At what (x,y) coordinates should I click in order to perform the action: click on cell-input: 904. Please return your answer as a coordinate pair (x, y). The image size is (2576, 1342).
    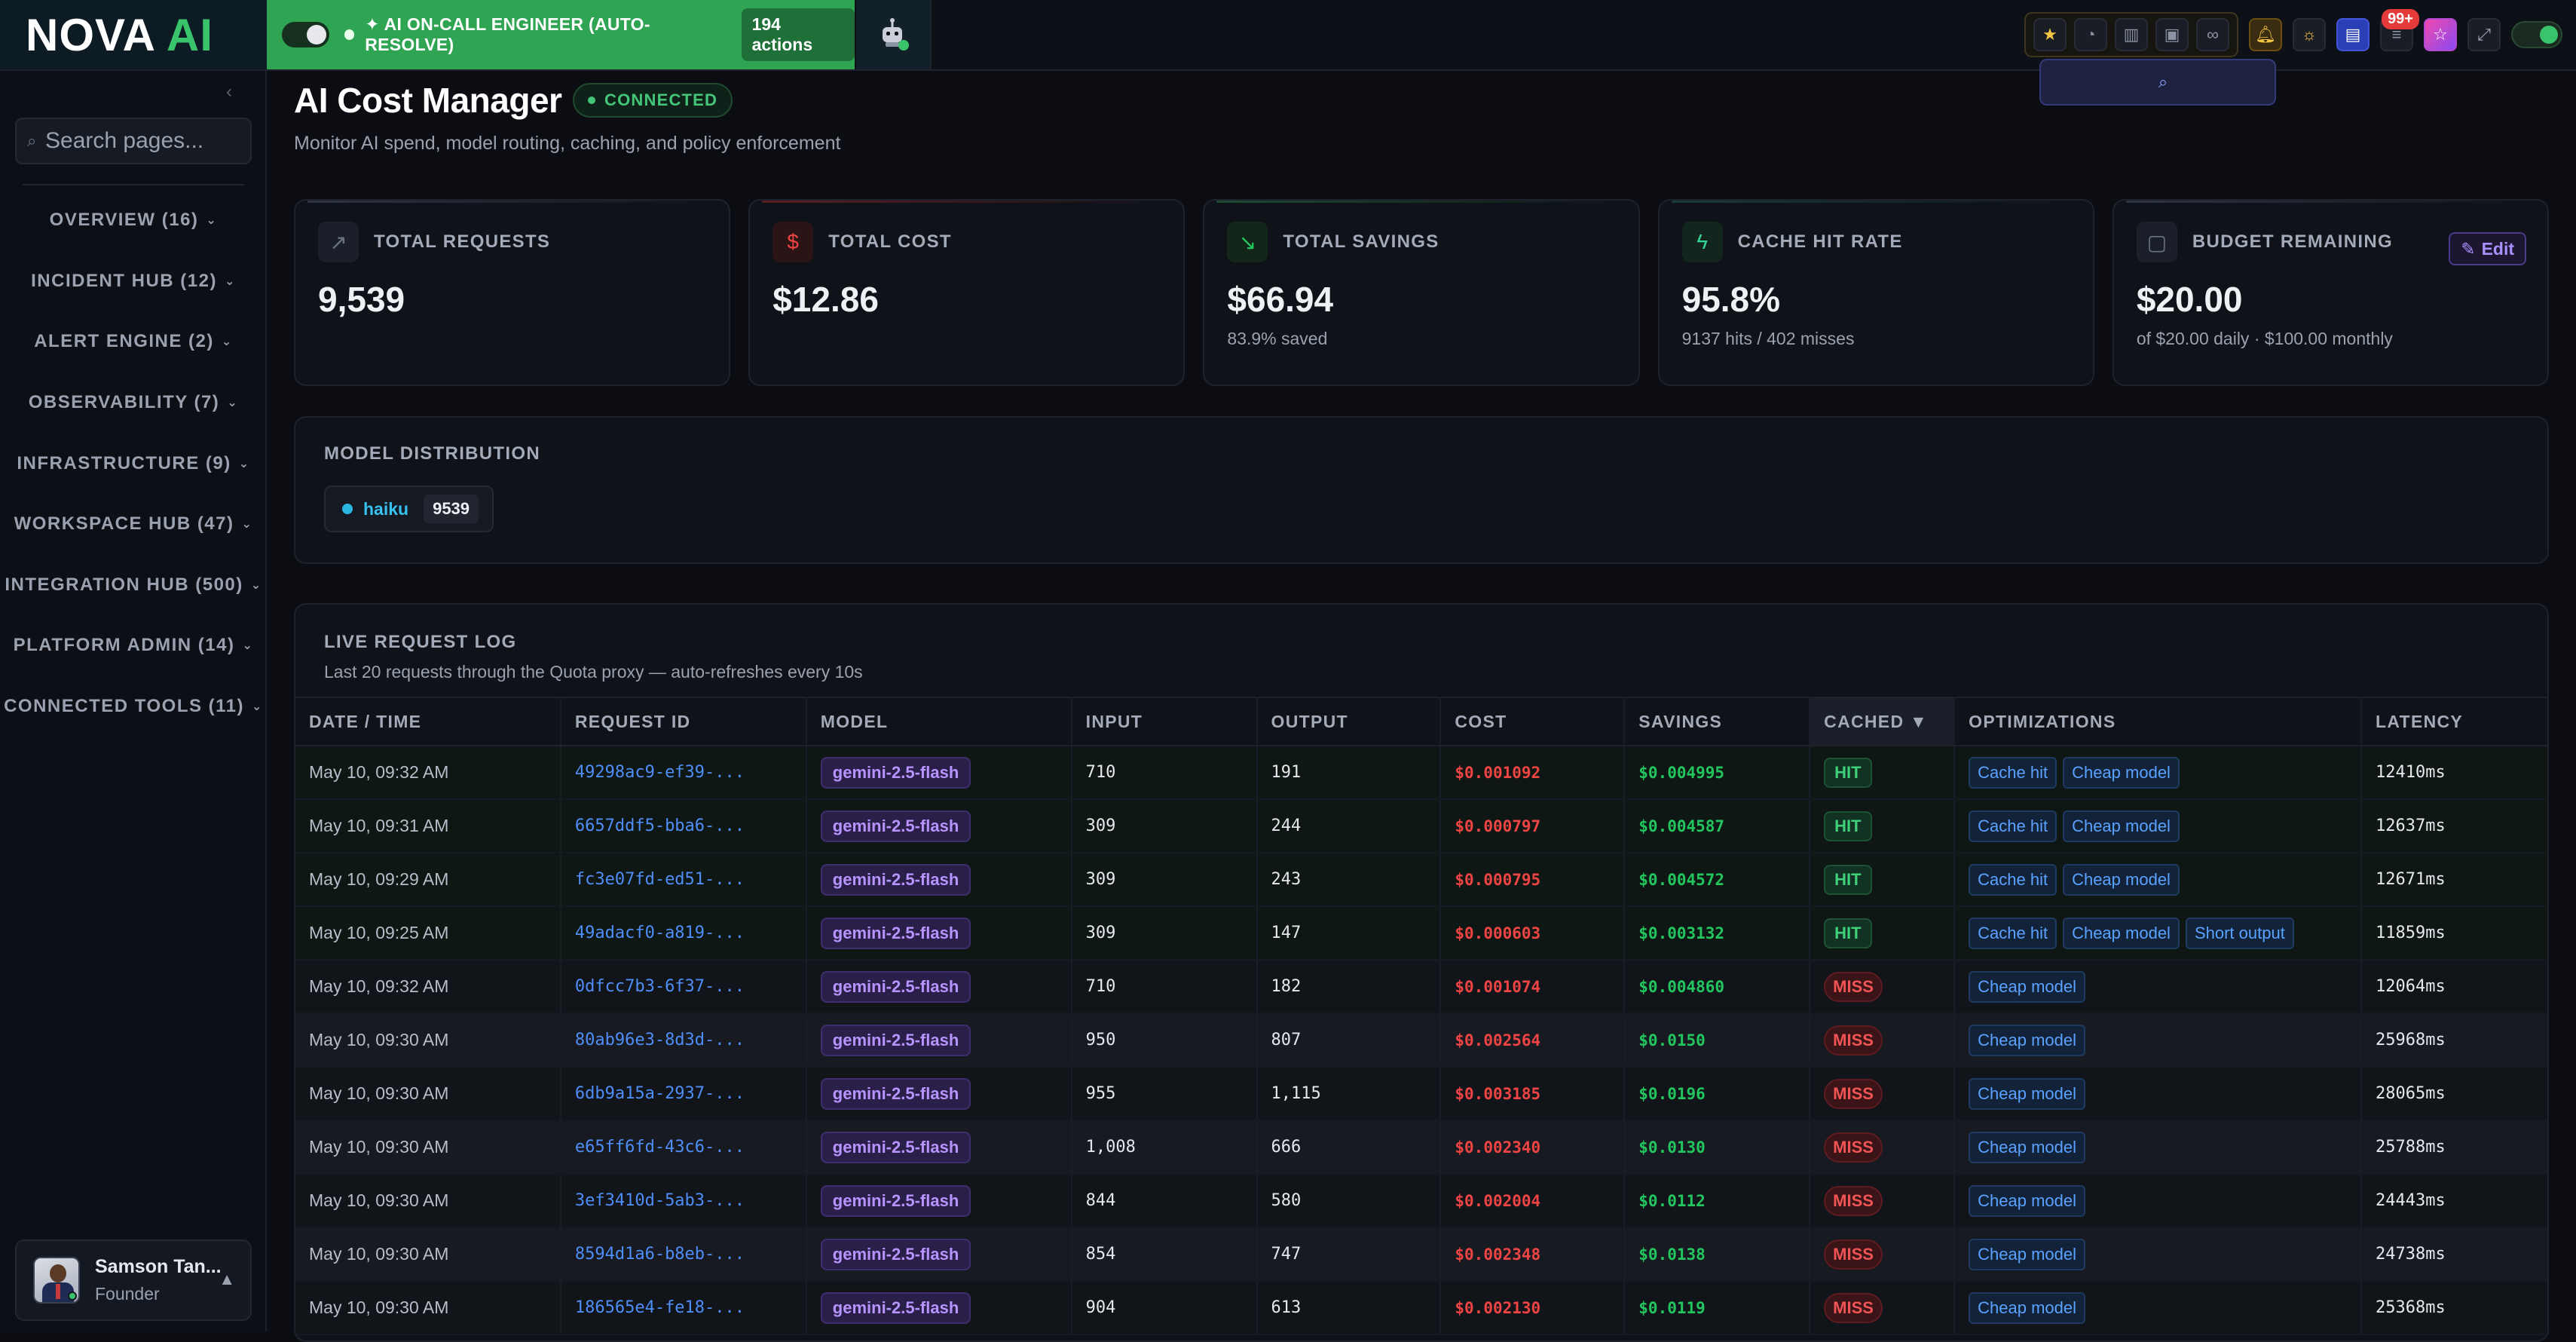
    Looking at the image, I should click on (1164, 1308).